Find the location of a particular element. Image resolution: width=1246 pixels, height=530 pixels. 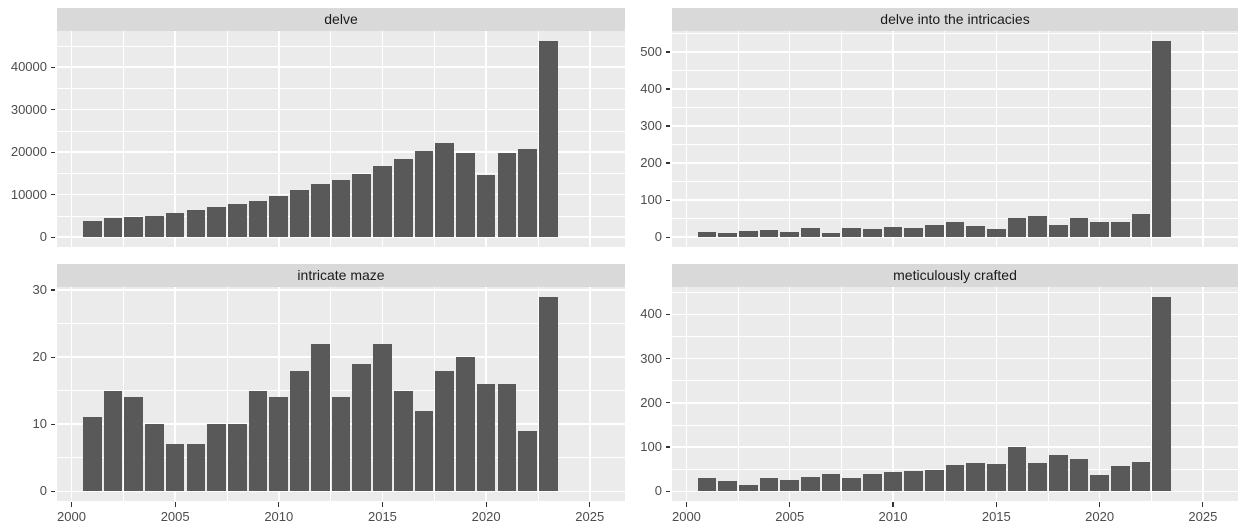

bar-2021 is located at coordinates (507, 195).